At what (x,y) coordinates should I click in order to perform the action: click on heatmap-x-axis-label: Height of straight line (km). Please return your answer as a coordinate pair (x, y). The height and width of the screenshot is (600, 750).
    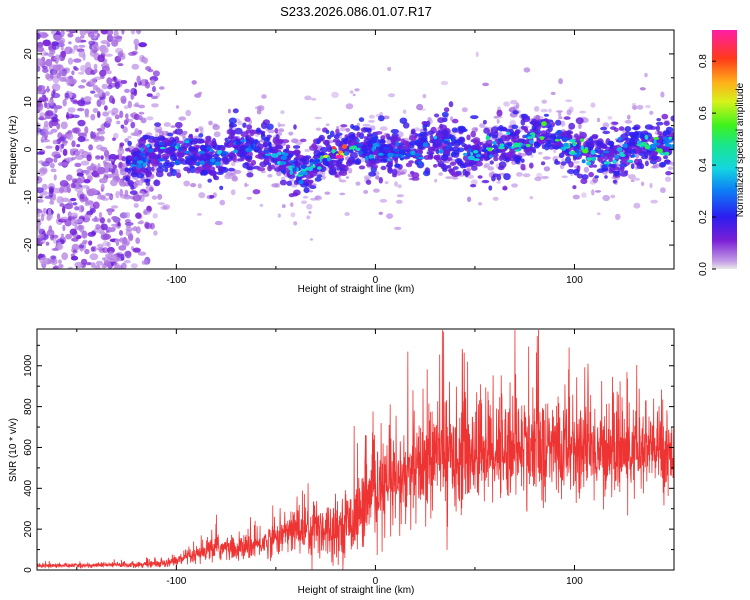
    Looking at the image, I should click on (356, 289).